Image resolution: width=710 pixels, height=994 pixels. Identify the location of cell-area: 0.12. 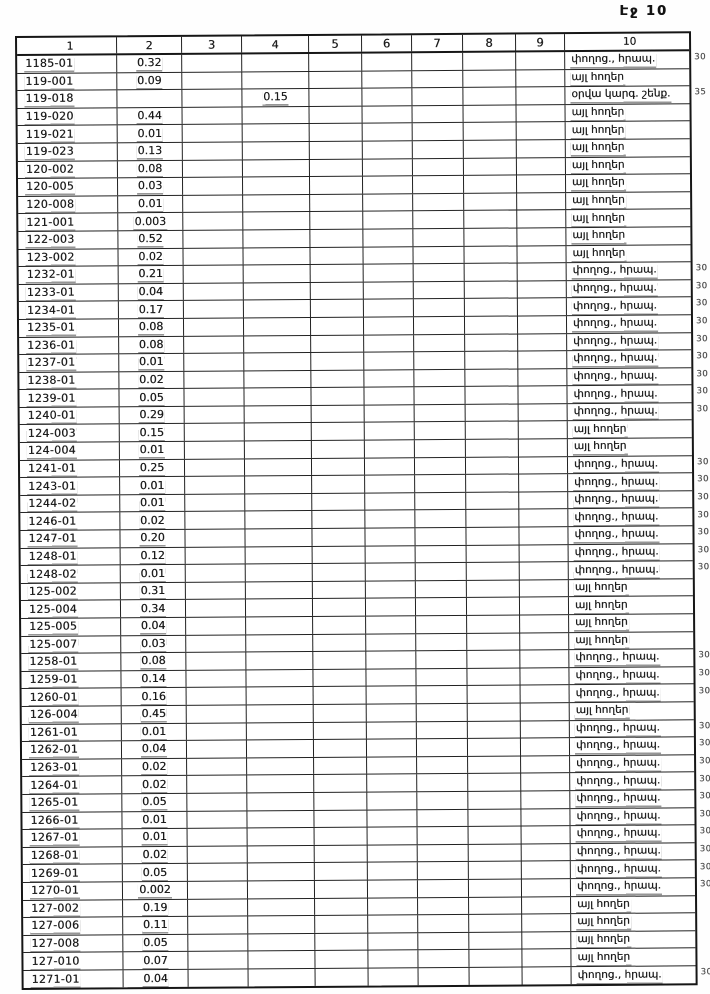
(153, 556).